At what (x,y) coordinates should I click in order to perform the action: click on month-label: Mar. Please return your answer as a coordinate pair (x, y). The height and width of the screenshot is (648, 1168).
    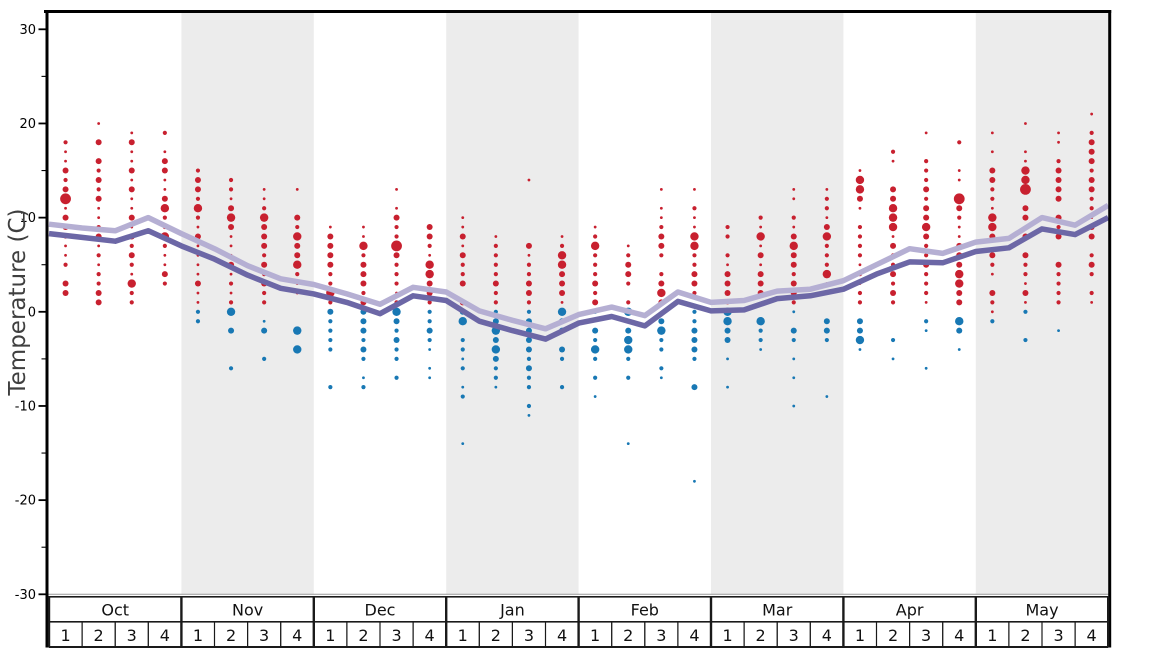
    Looking at the image, I should click on (777, 610).